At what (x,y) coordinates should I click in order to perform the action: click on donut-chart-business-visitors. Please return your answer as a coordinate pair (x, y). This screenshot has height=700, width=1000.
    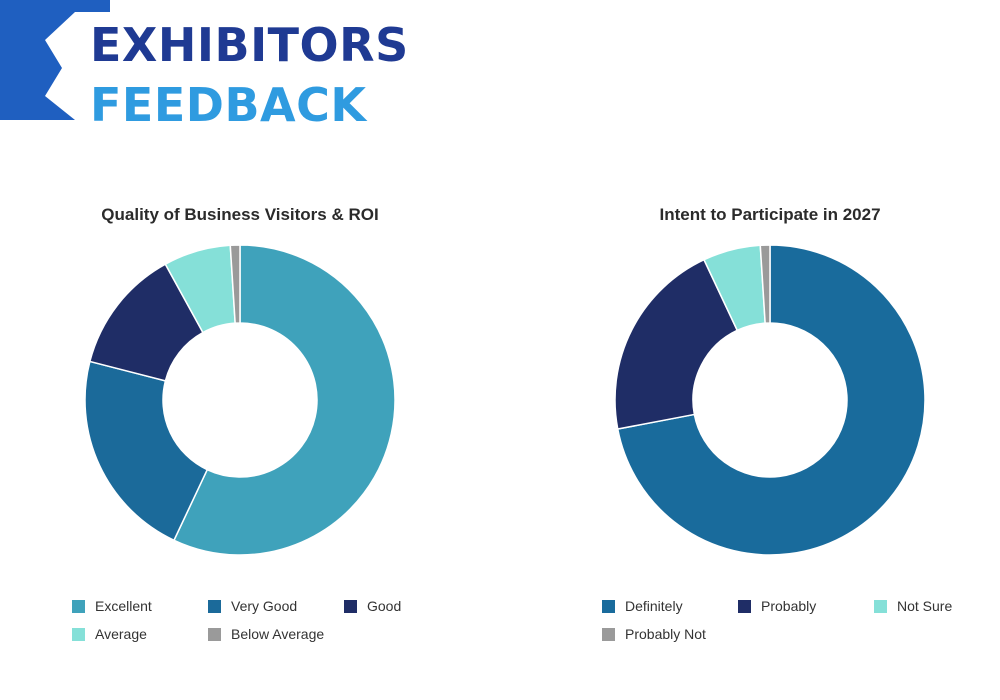
    Looking at the image, I should click on (240, 400).